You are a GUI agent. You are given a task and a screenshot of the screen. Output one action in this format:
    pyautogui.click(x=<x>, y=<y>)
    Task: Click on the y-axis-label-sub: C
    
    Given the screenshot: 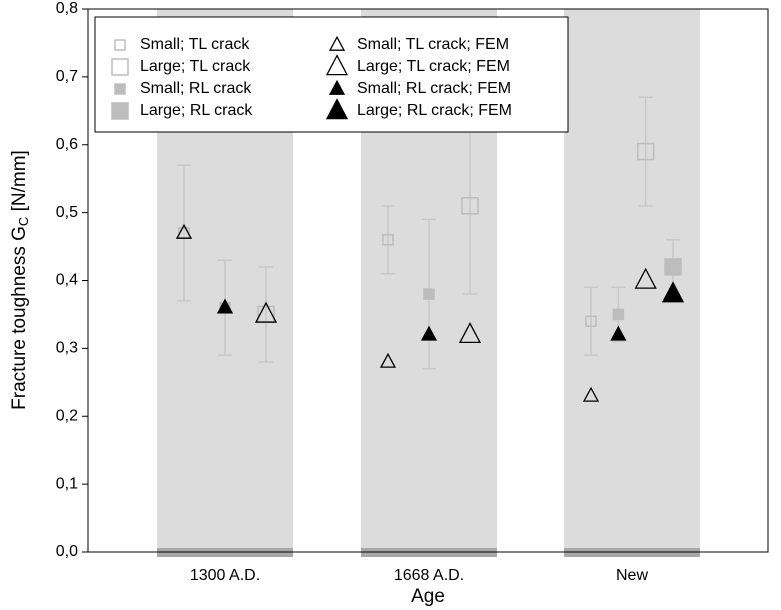 What is the action you would take?
    pyautogui.click(x=23, y=221)
    